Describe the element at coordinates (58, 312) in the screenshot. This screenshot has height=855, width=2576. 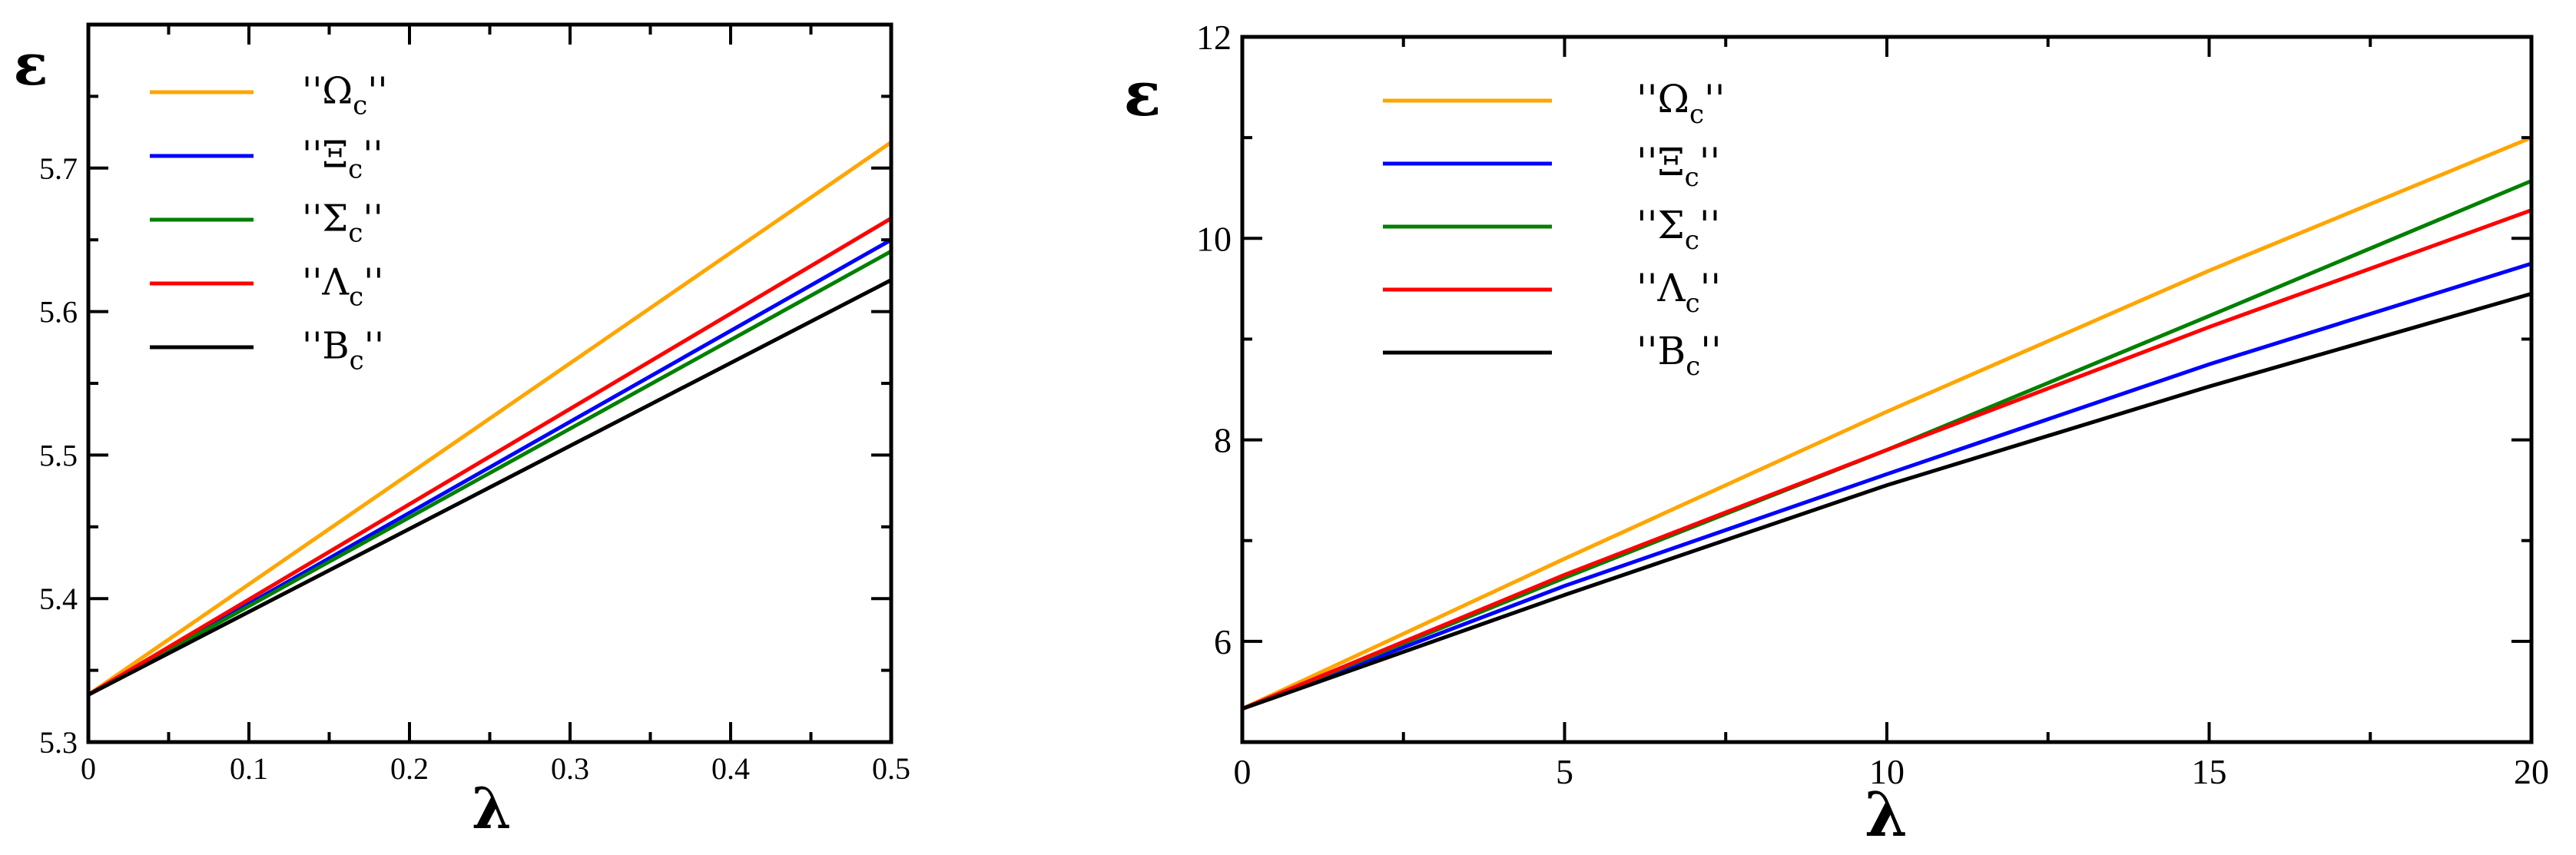
I see `y-tick-label: 5.6` at that location.